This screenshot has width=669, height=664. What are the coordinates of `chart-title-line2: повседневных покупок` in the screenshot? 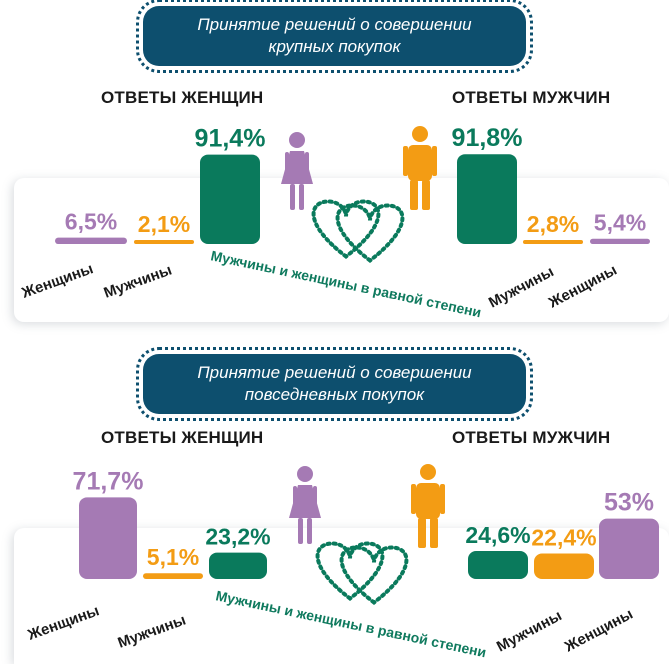 It's located at (334, 394).